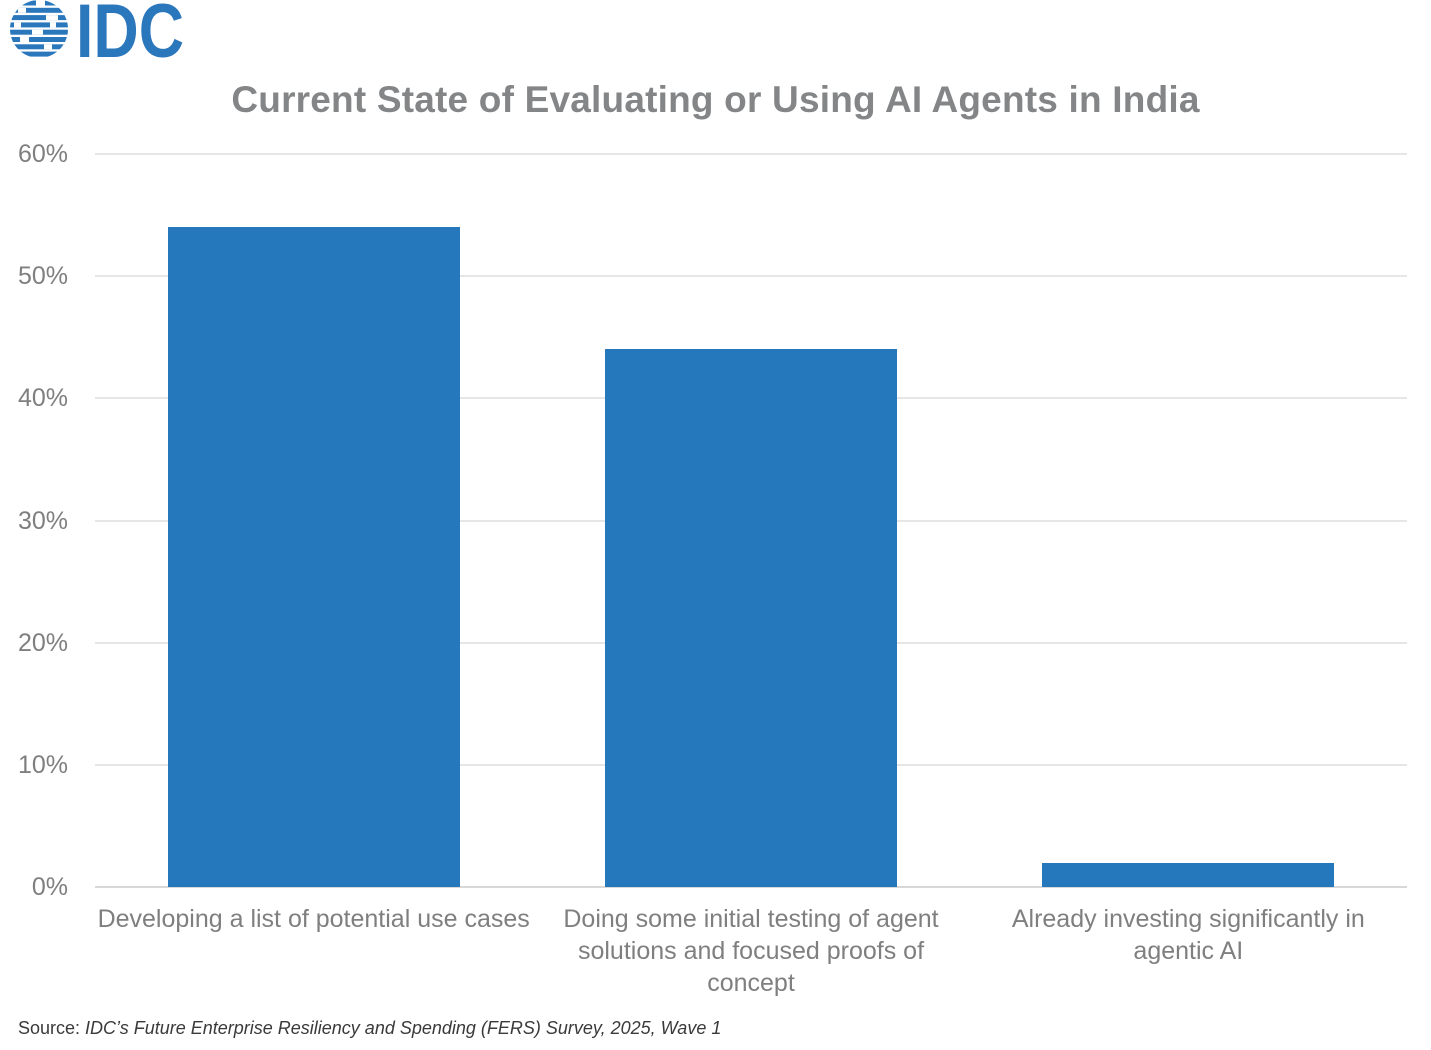  Describe the element at coordinates (313, 919) in the screenshot. I see `x-category-label: Developing a list of potential use cases` at that location.